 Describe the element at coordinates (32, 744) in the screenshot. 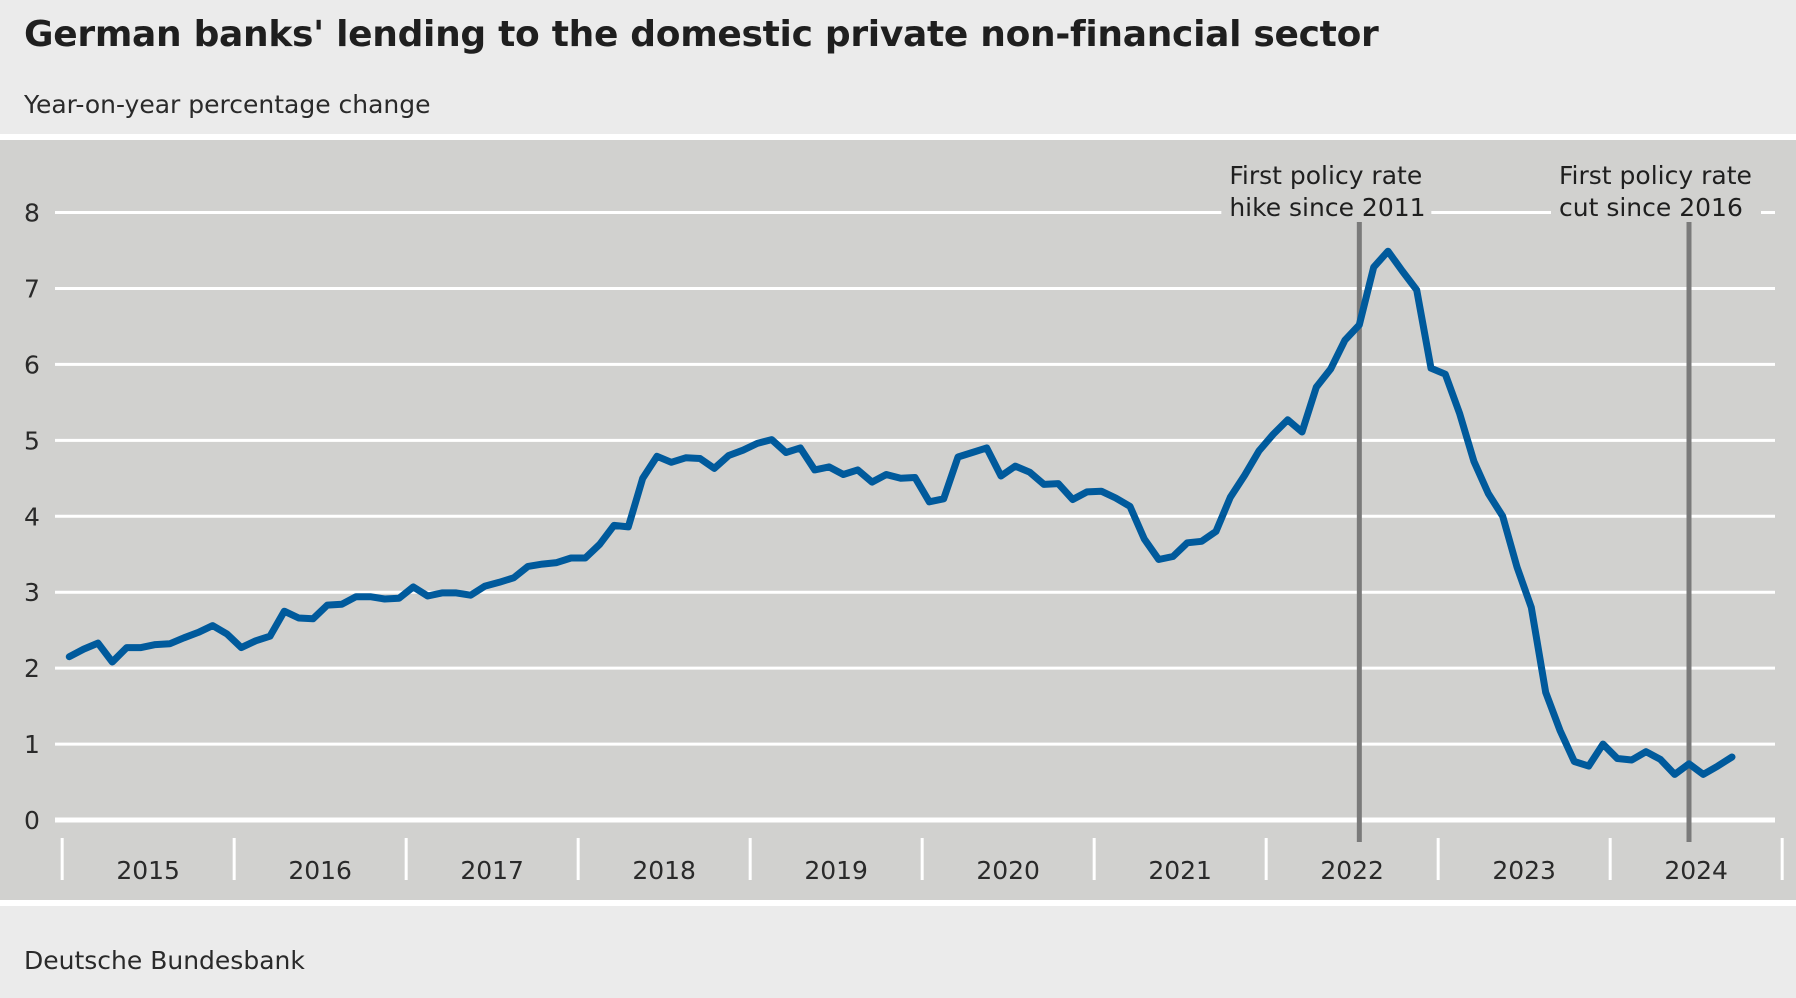

I see `y-tick-label: 1` at that location.